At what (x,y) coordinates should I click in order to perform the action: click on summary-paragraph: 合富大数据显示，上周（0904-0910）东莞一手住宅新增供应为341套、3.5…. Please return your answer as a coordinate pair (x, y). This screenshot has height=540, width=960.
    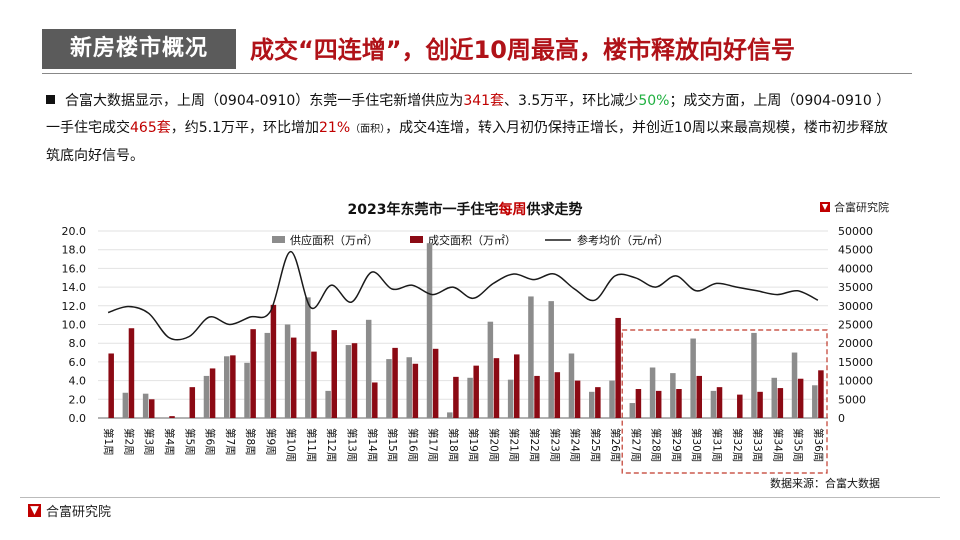
    Looking at the image, I should click on (471, 129).